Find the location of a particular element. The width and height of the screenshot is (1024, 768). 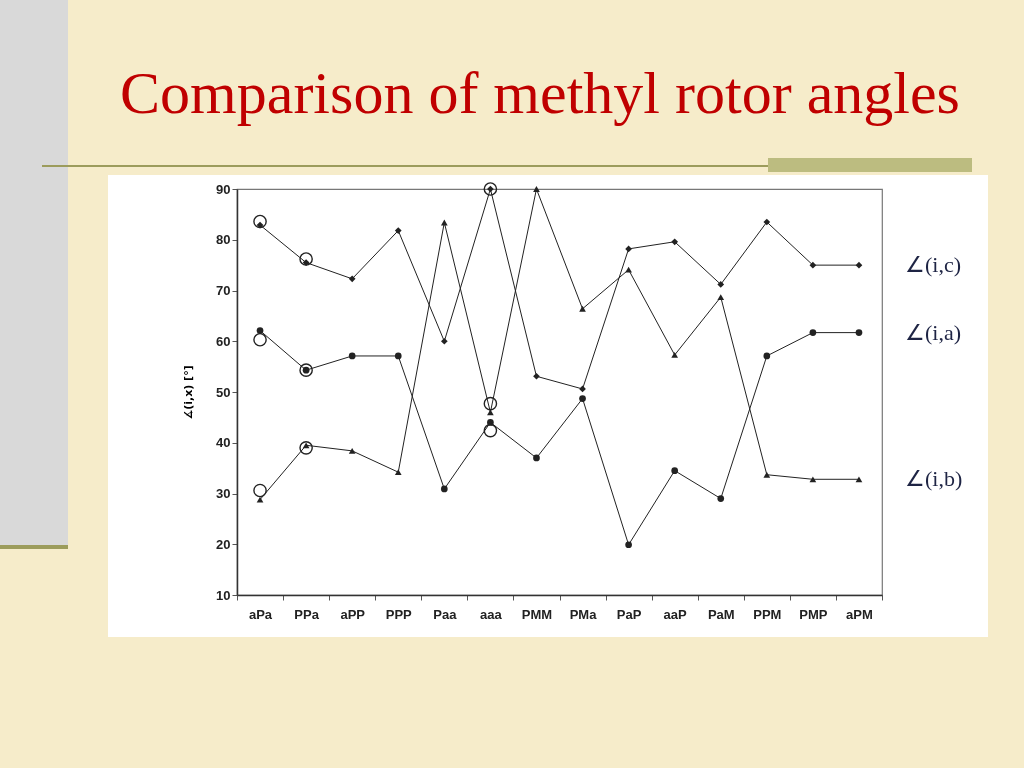

y-tick-label: 70 is located at coordinates (223, 290).